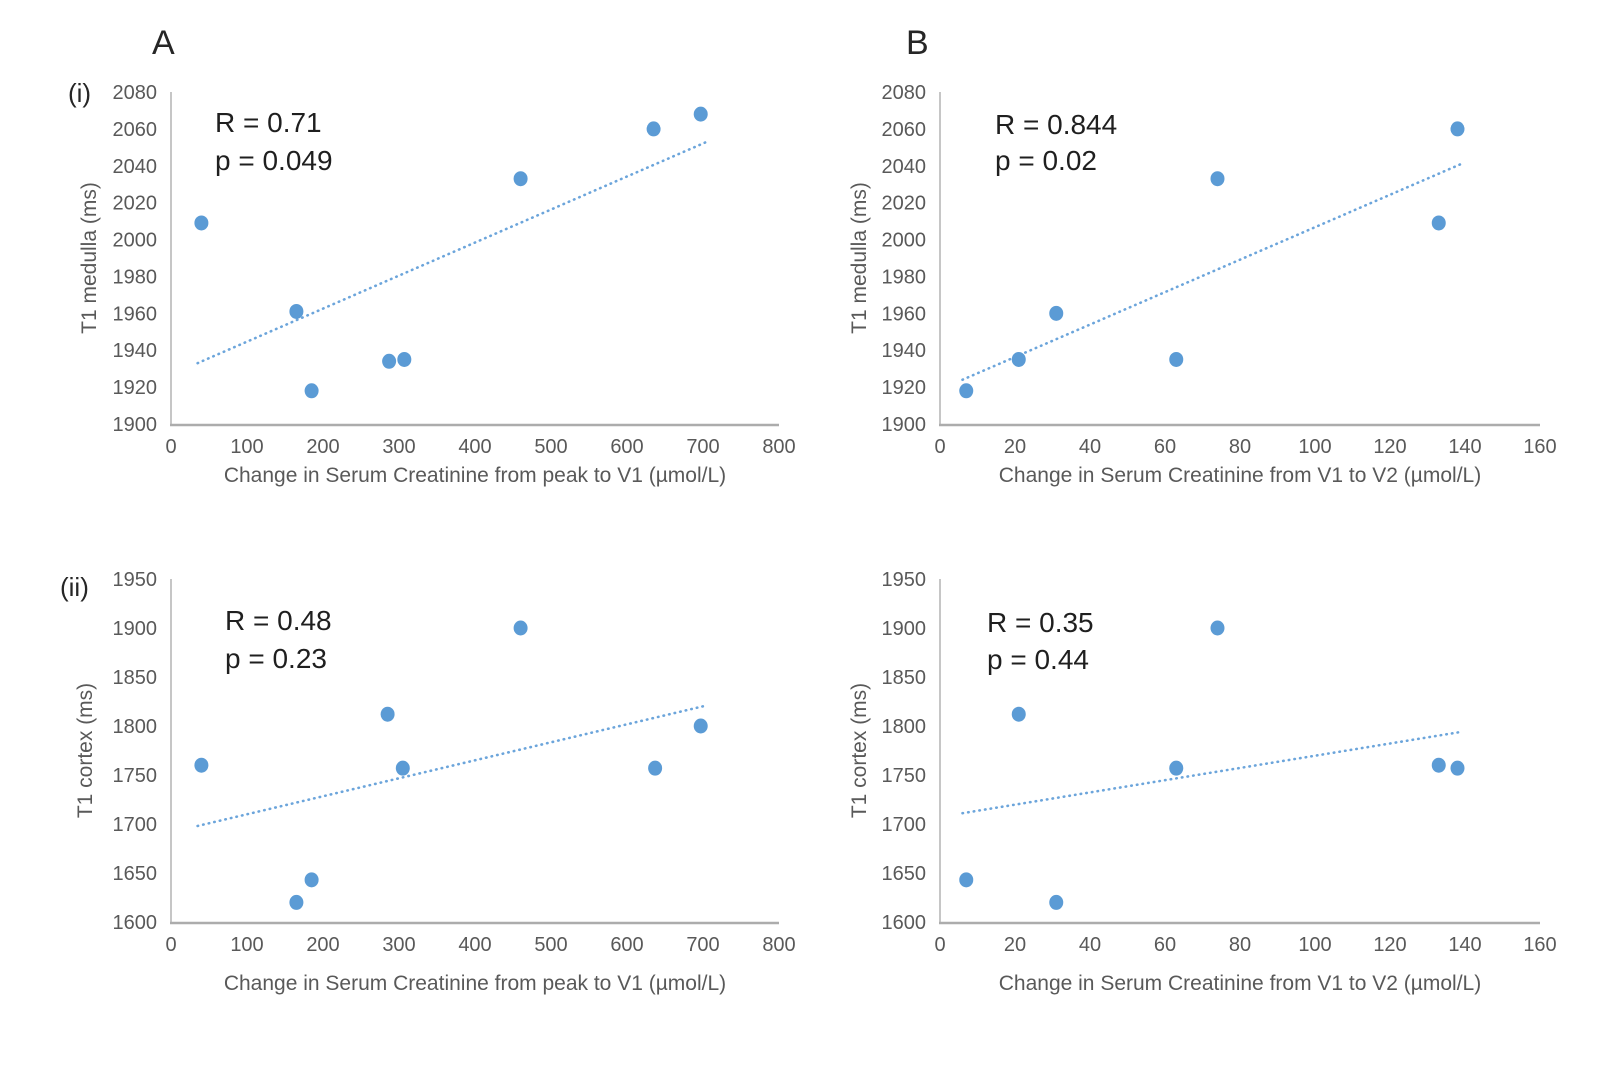  What do you see at coordinates (135, 204) in the screenshot?
I see `y-tick-label: 2020` at bounding box center [135, 204].